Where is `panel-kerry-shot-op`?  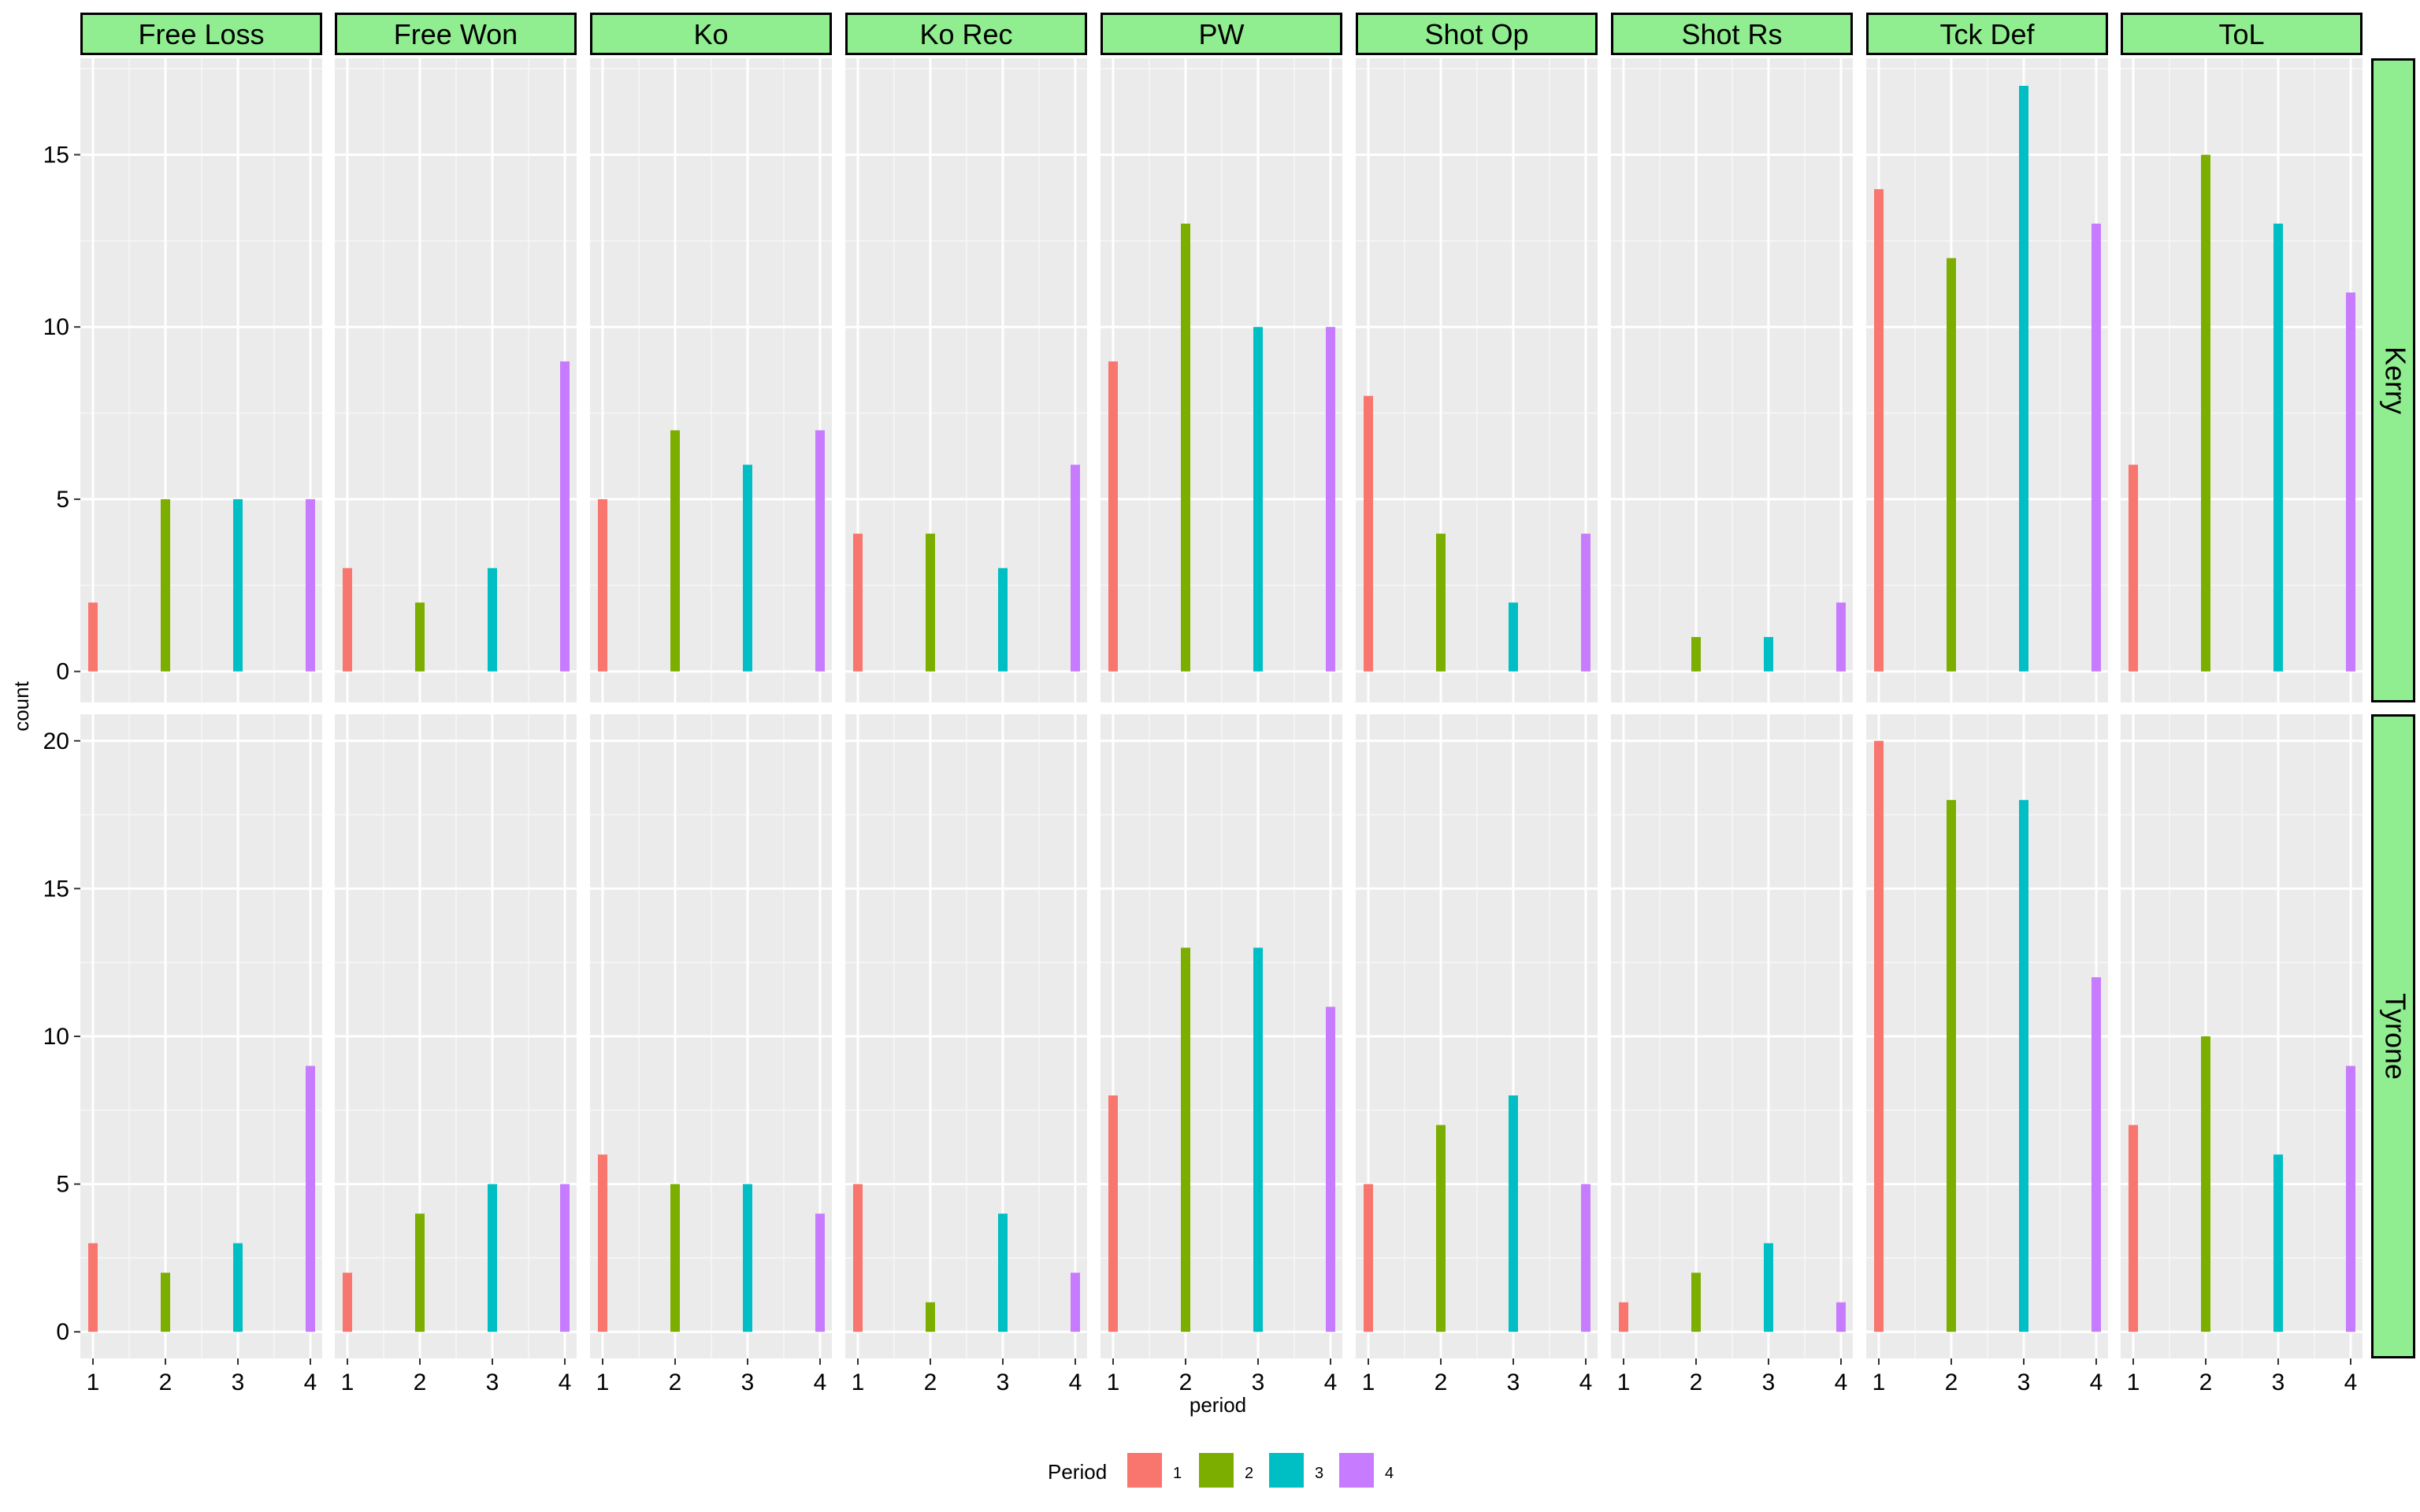 panel-kerry-shot-op is located at coordinates (1477, 380).